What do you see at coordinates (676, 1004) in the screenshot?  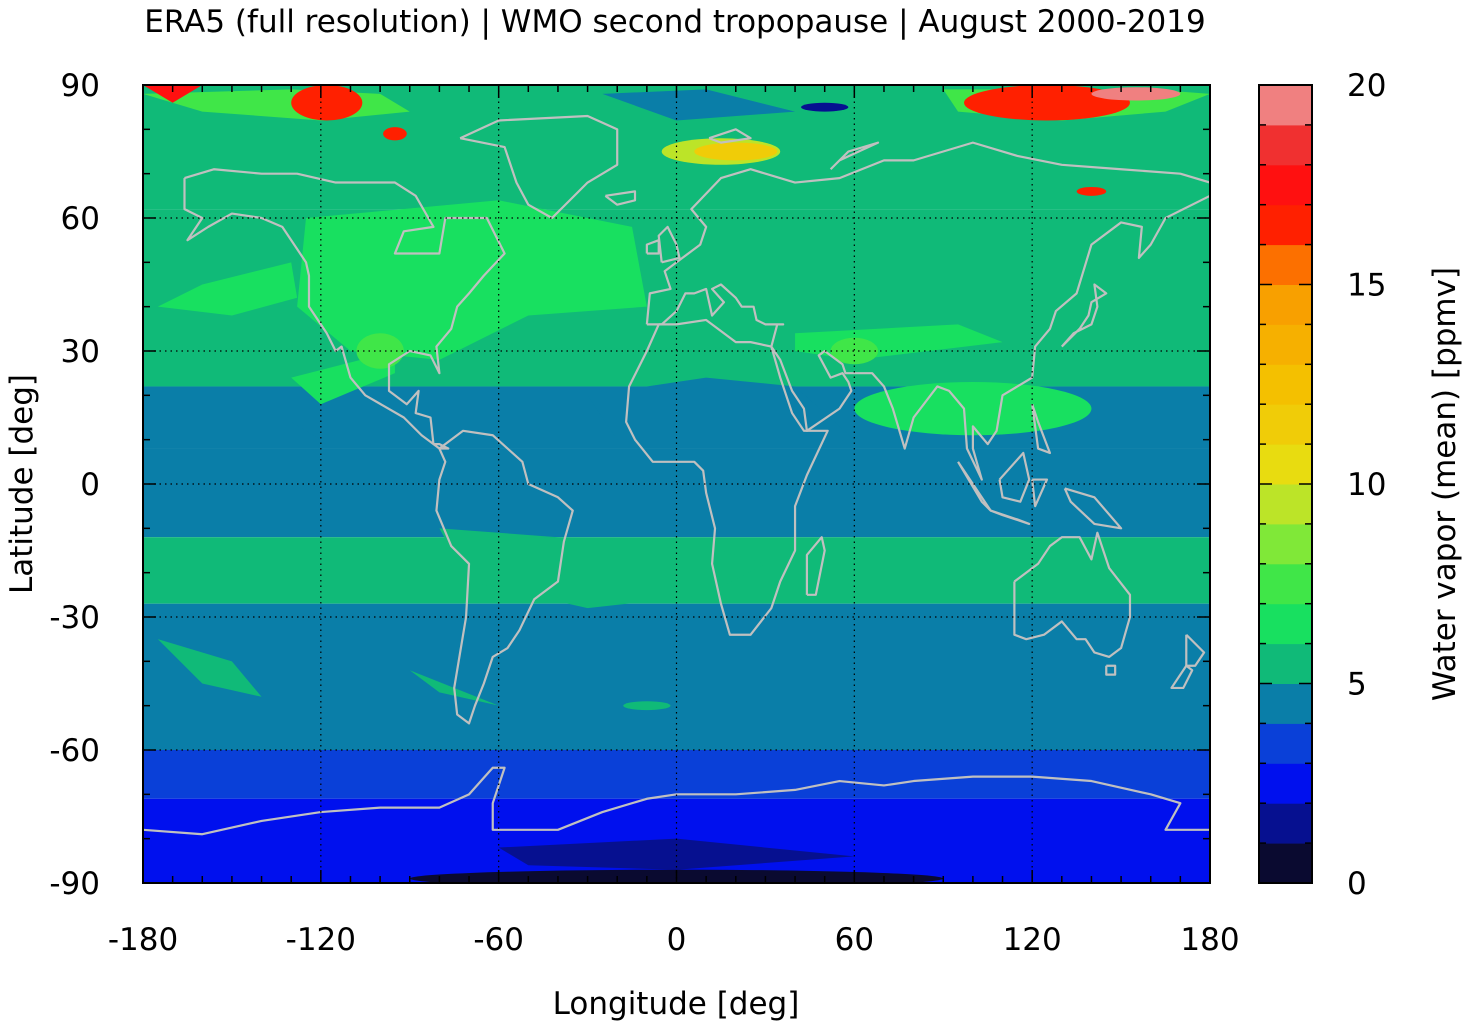 I see `x-axis-label: Longitude [deg]` at bounding box center [676, 1004].